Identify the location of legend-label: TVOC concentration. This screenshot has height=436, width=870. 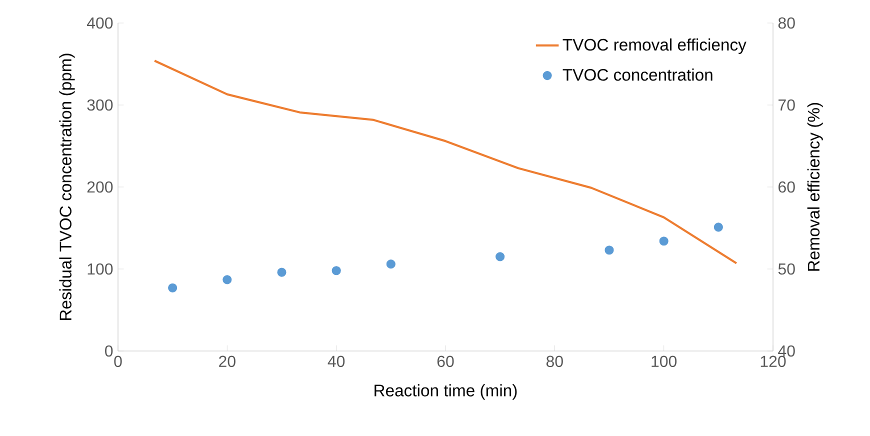
(637, 74).